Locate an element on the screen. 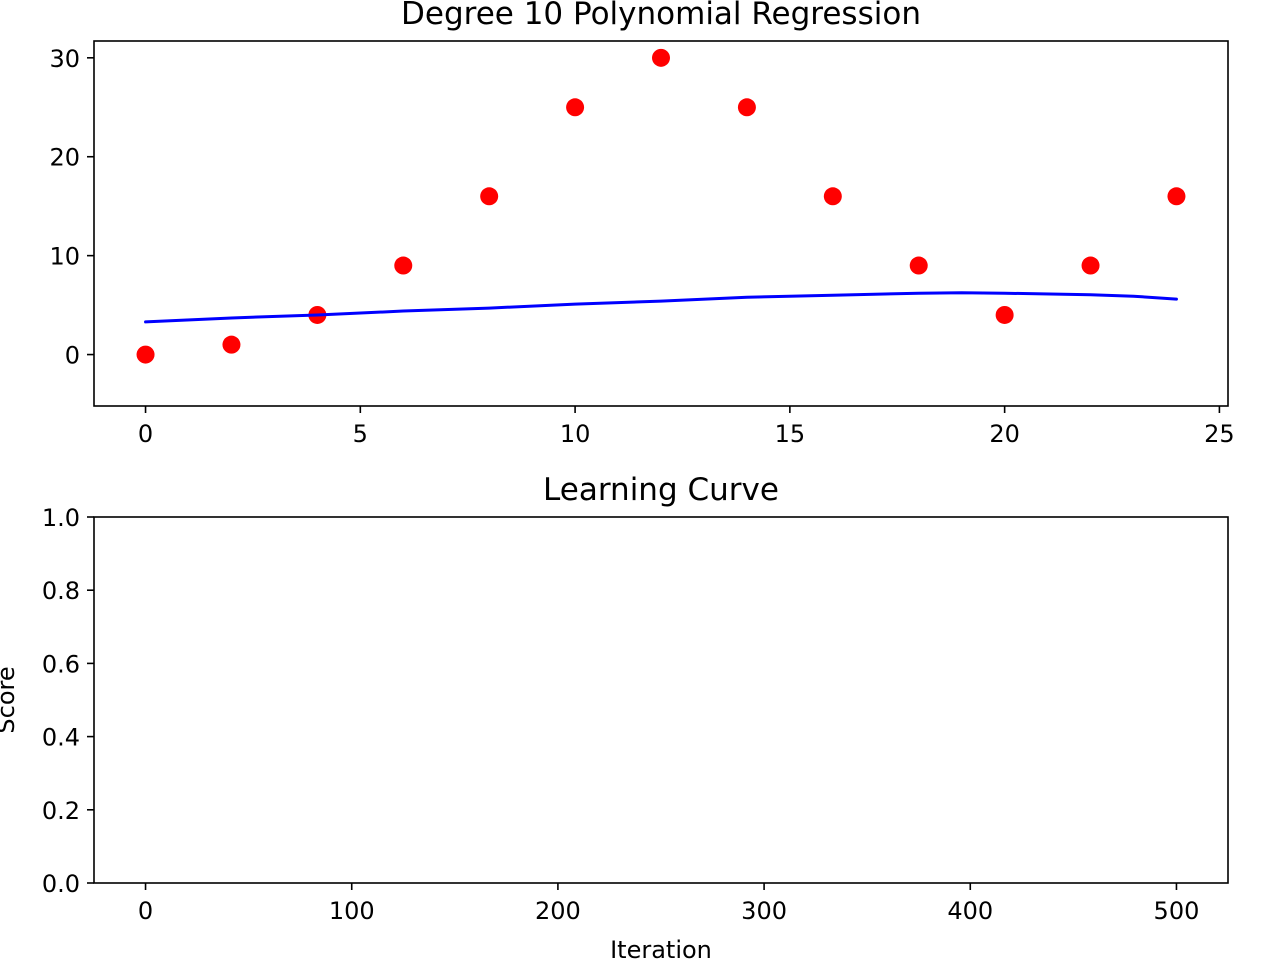 The height and width of the screenshot is (960, 1280). fit-line is located at coordinates (661, 307).